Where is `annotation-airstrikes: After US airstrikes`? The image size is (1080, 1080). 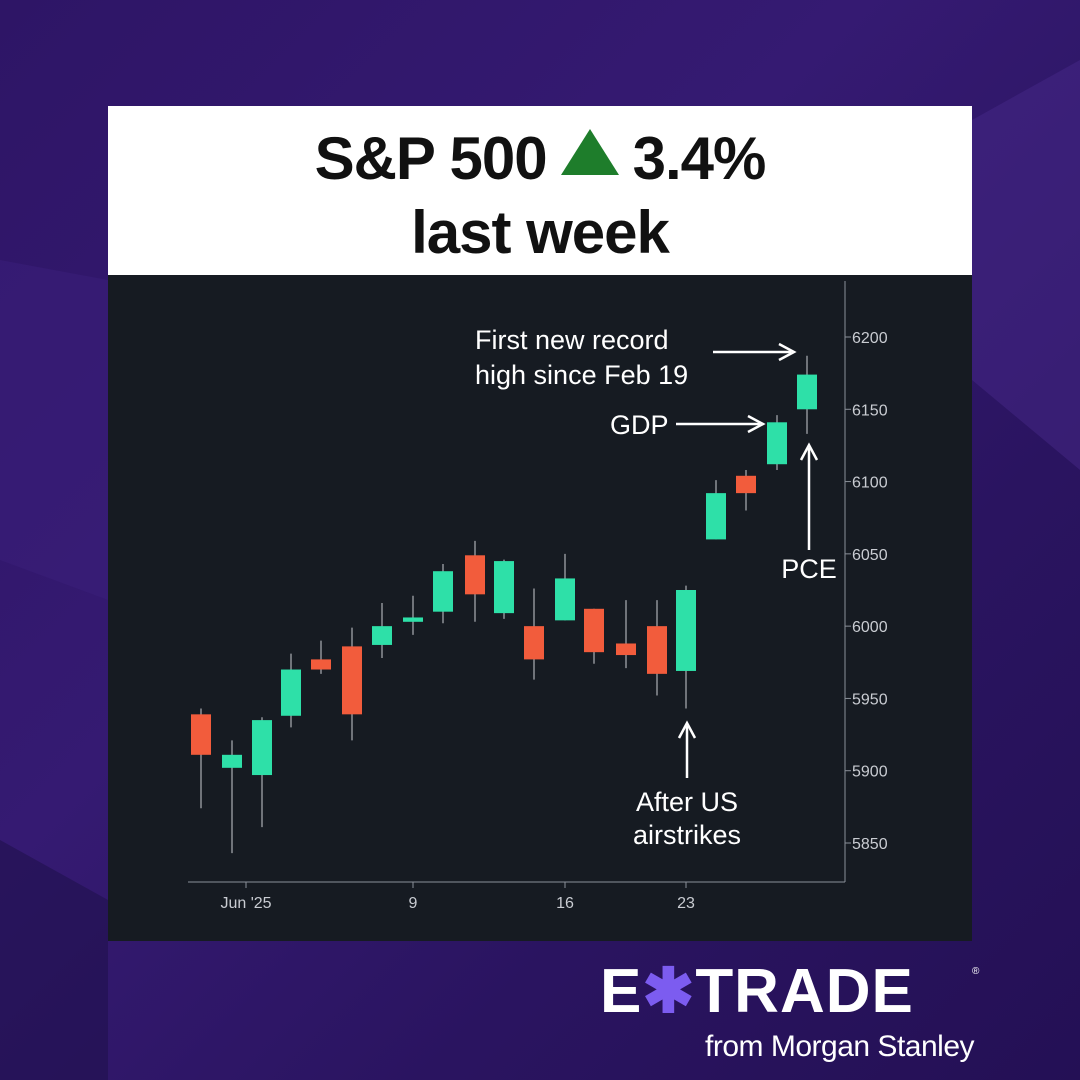
annotation-airstrikes: After US airstrikes is located at coordinates (687, 818).